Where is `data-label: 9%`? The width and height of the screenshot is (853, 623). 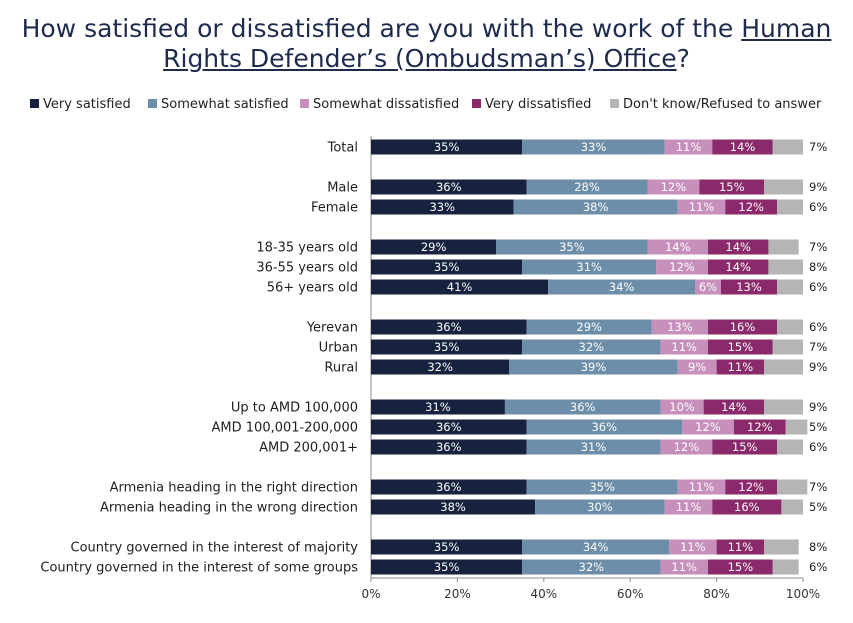
data-label: 9% is located at coordinates (818, 187).